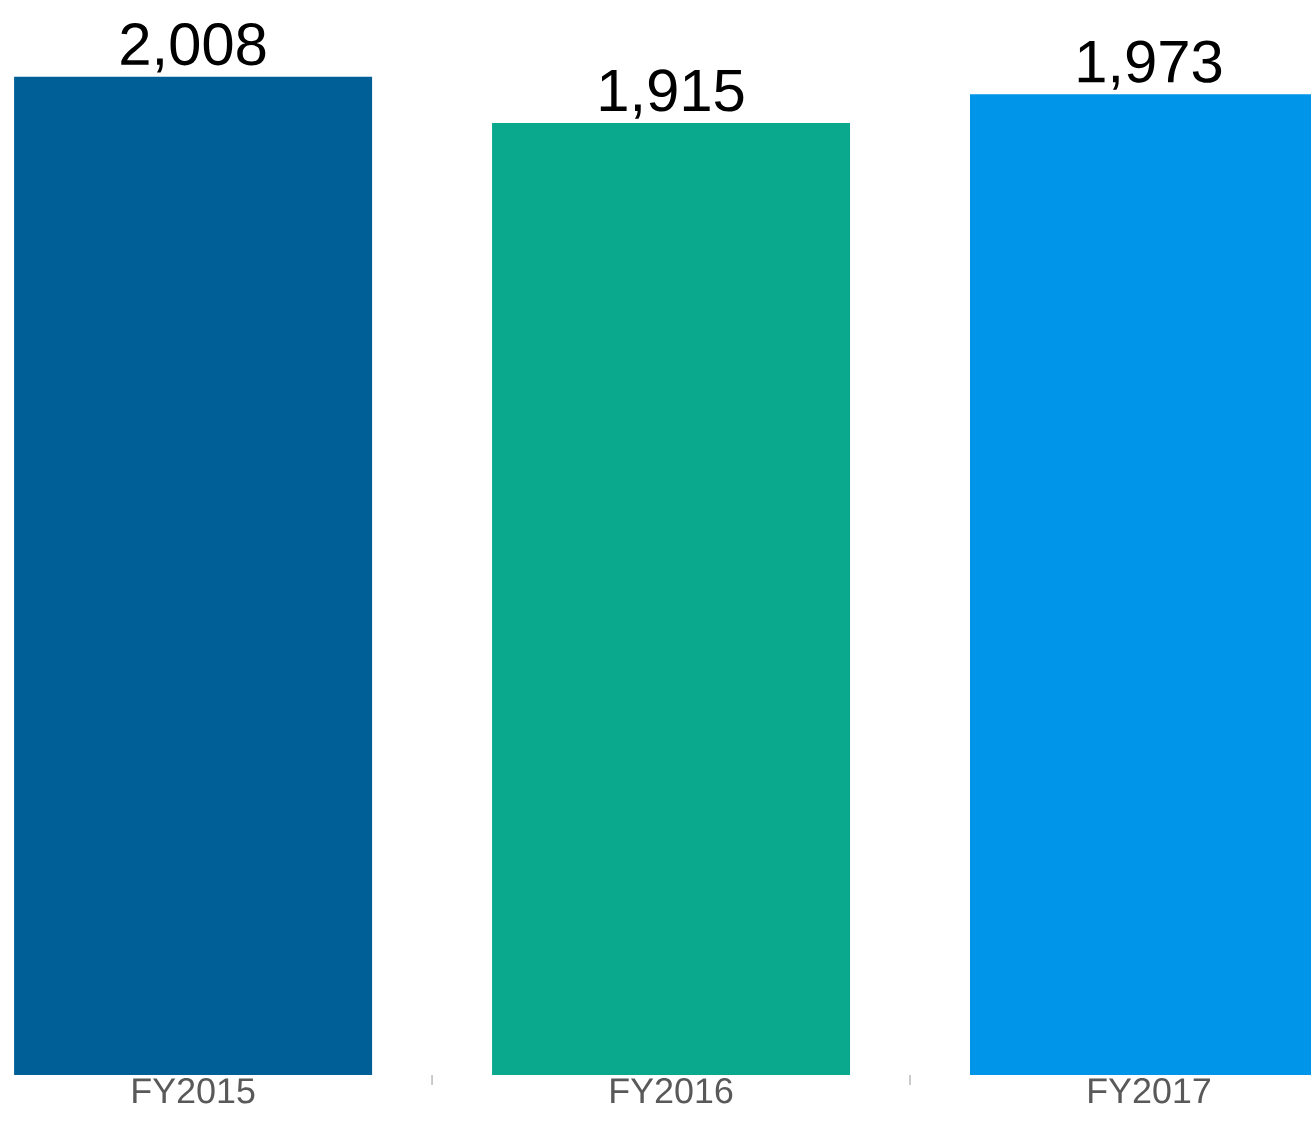 Image resolution: width=1311 pixels, height=1124 pixels. I want to click on data-label: 2,008, so click(193, 48).